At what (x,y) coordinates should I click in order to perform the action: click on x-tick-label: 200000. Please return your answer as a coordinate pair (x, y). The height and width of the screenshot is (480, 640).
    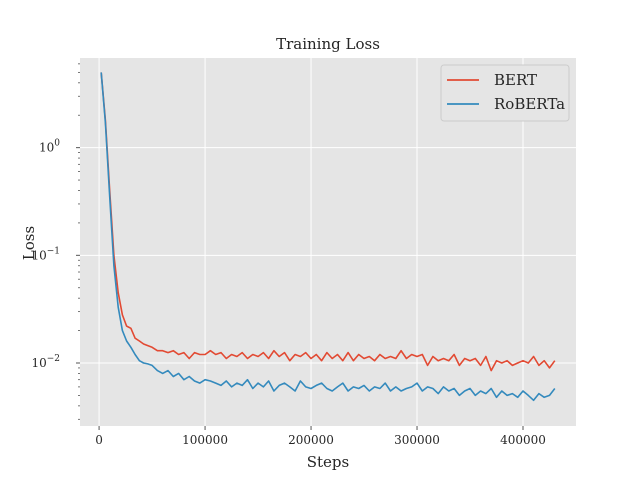
    Looking at the image, I should click on (311, 440).